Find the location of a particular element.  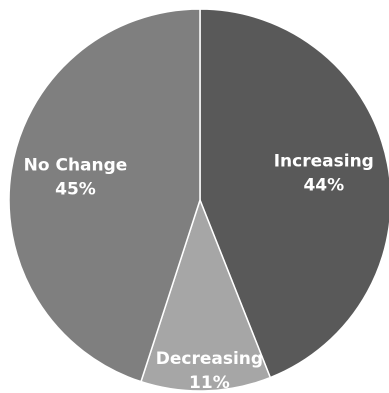

slice-label-no-change: No Change 45% is located at coordinates (76, 177).